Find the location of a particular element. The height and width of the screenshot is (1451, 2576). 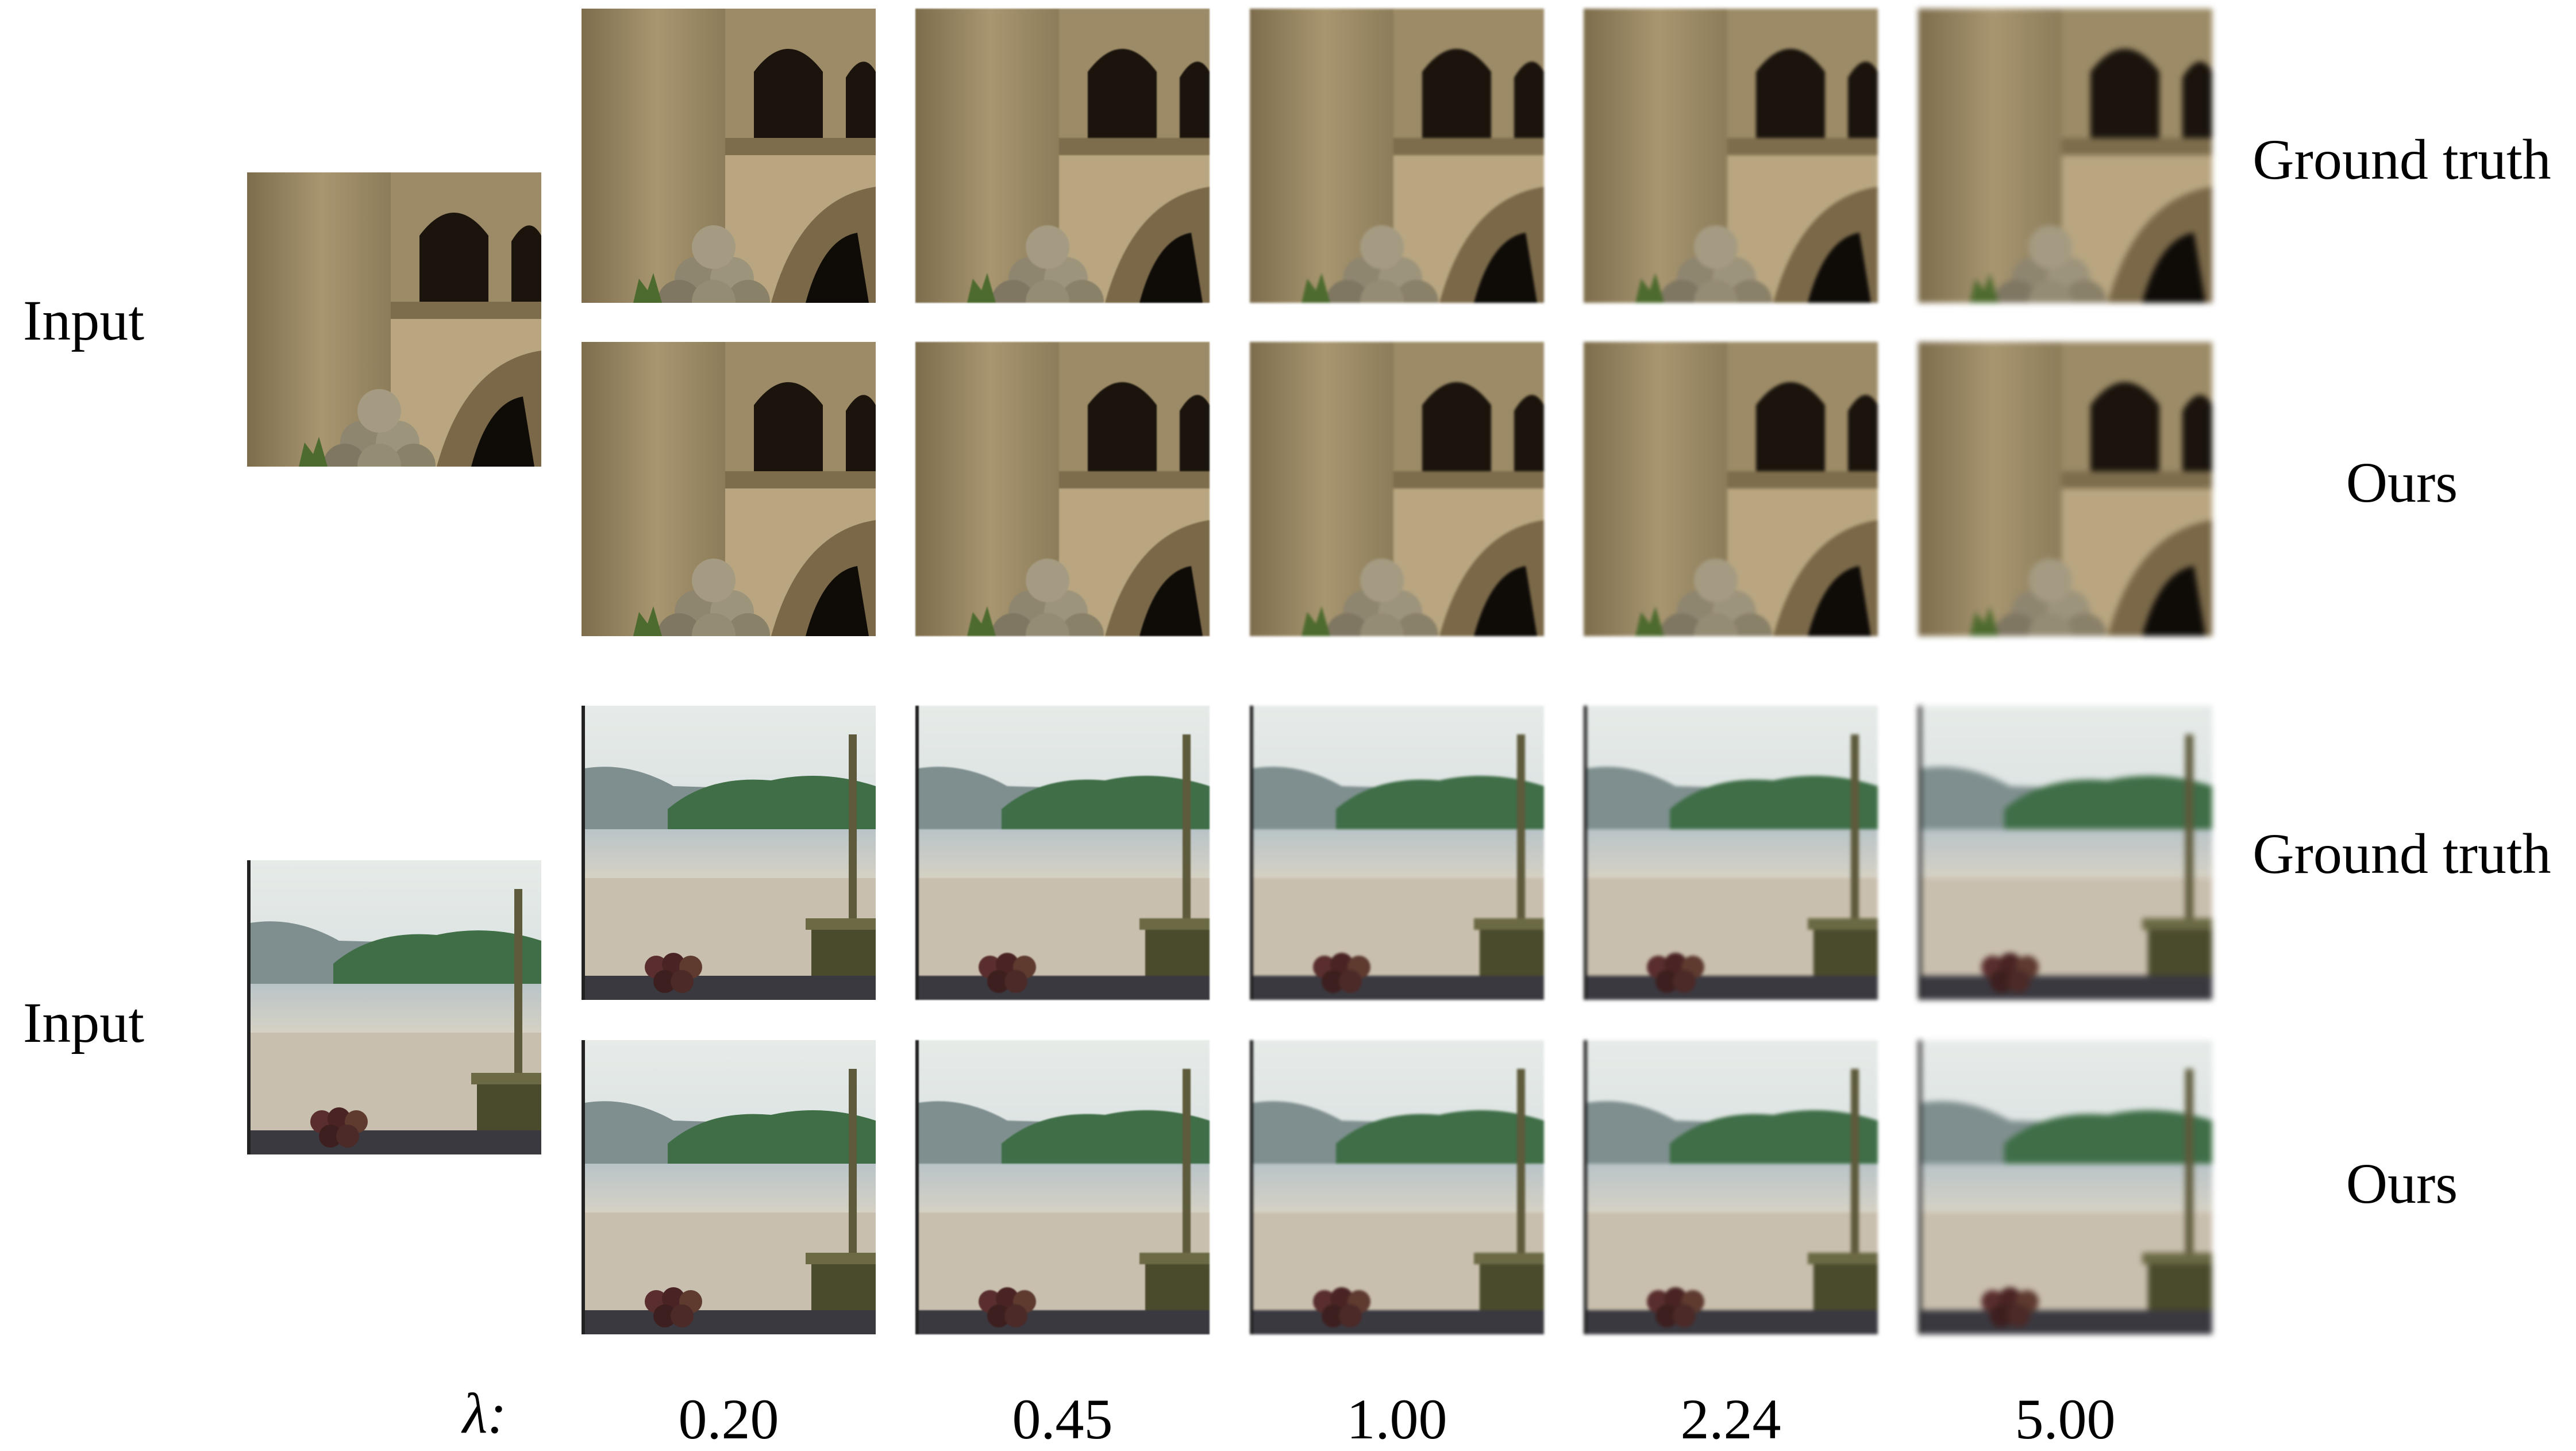

lake-ours-1.00 is located at coordinates (1397, 1187).